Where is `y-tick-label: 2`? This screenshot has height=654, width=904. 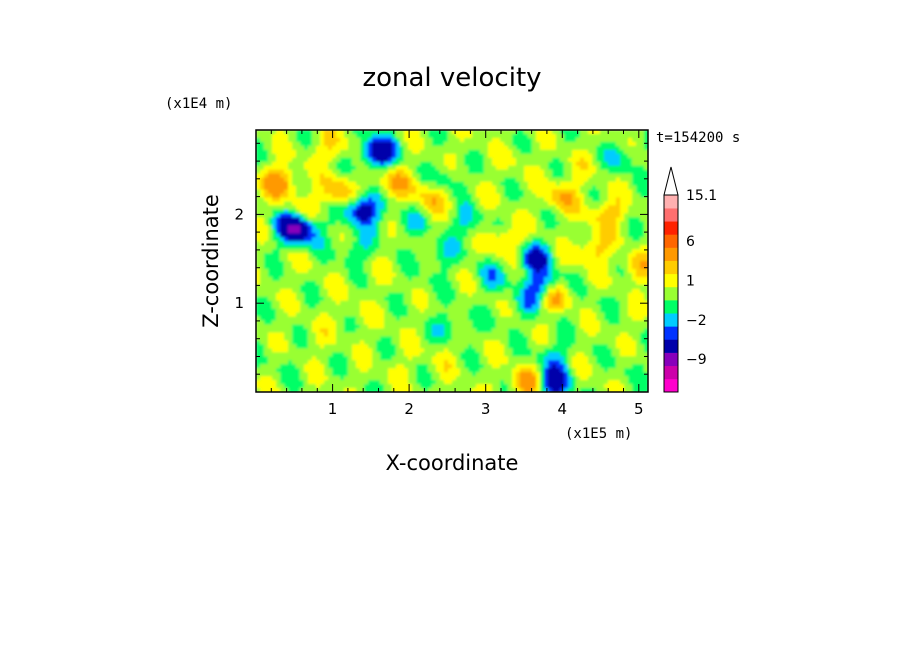 y-tick-label: 2 is located at coordinates (239, 214).